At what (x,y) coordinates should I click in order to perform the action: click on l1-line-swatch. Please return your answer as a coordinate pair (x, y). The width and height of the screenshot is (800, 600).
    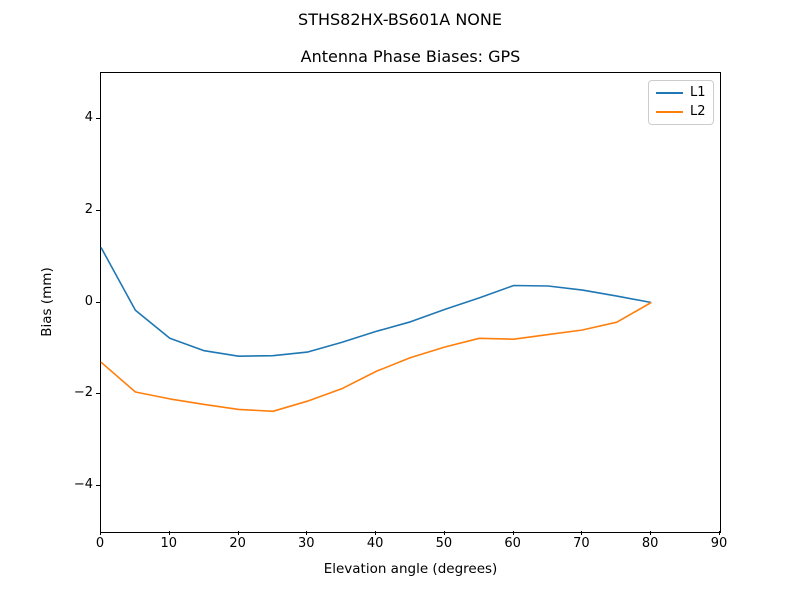
    Looking at the image, I should click on (669, 93).